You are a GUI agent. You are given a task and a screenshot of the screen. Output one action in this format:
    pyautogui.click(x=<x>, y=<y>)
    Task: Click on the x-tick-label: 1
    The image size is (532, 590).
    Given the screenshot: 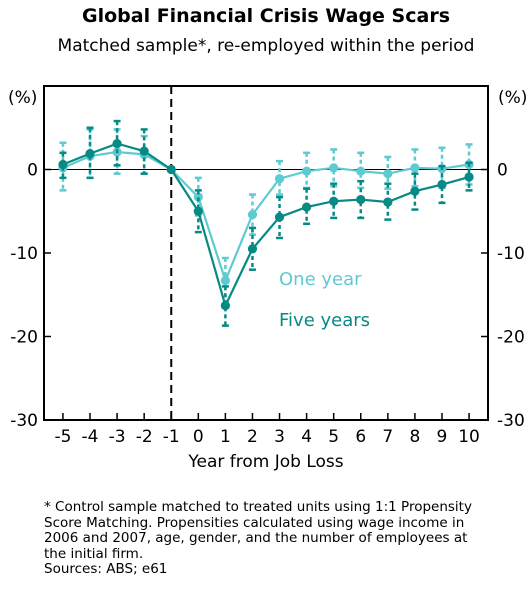 What is the action you would take?
    pyautogui.click(x=225, y=437)
    